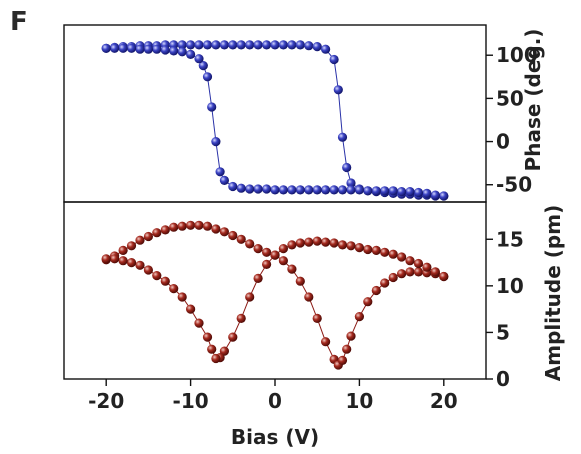 This screenshot has height=454, width=581. I want to click on x-tick-label: 0, so click(275, 401).